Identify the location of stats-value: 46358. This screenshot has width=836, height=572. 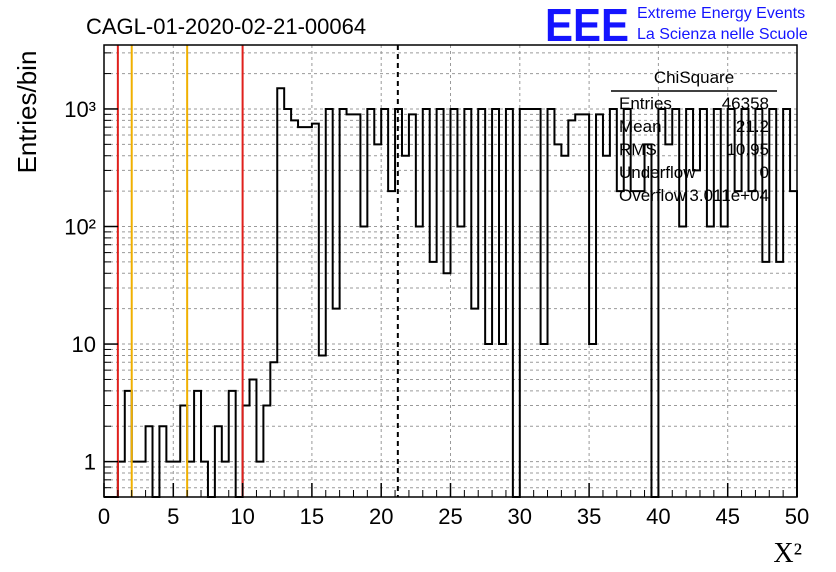
(745, 103).